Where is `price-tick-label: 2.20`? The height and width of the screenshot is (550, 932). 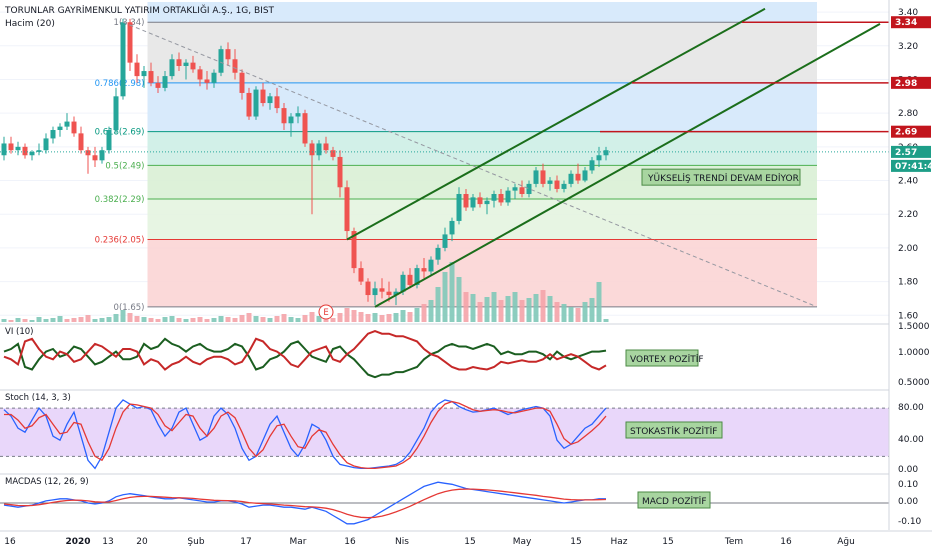
price-tick-label: 2.20 is located at coordinates (908, 215).